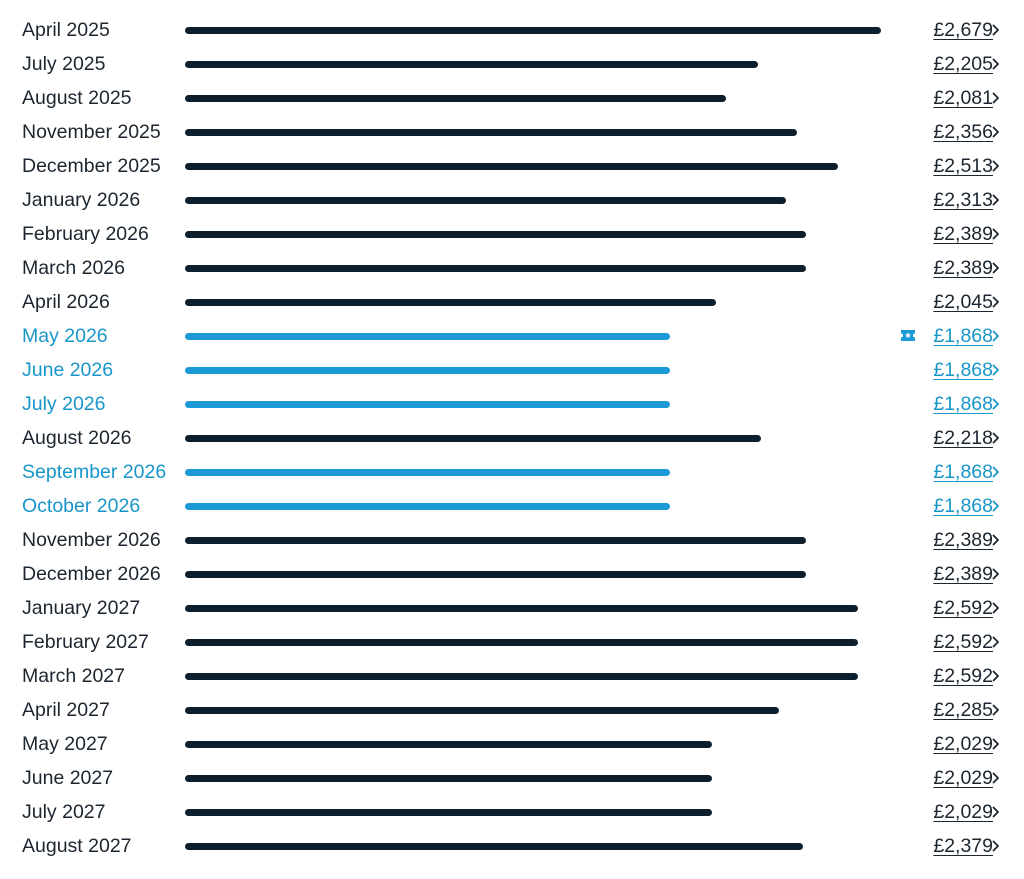  I want to click on month-row: October 2026 £1,868, so click(512, 506).